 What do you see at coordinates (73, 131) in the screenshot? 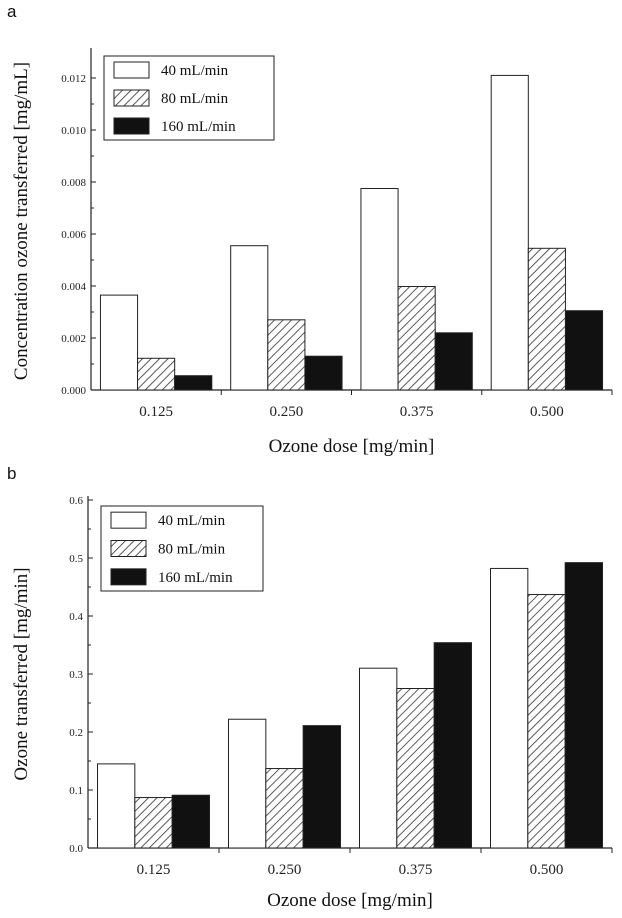
I see `y-tick-label: 0.010` at bounding box center [73, 131].